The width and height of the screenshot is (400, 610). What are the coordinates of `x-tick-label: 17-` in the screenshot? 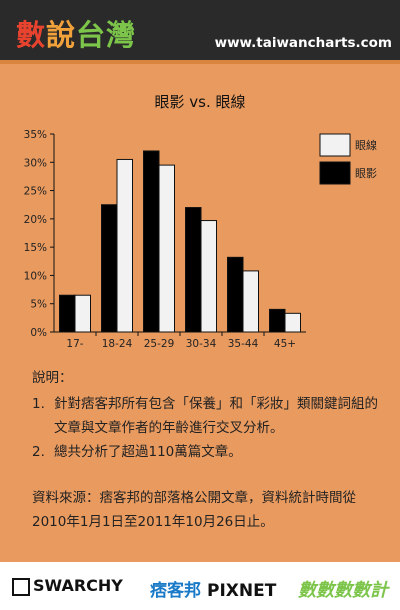 It's located at (74, 344).